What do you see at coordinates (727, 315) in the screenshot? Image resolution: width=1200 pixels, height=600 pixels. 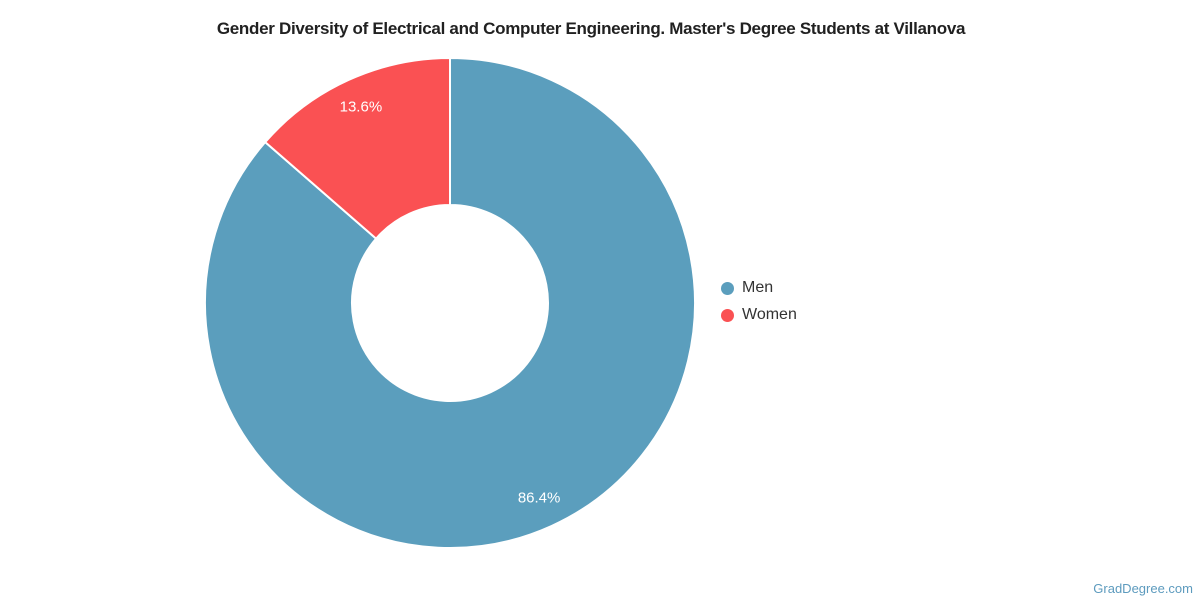 I see `legend-marker-women-icon` at bounding box center [727, 315].